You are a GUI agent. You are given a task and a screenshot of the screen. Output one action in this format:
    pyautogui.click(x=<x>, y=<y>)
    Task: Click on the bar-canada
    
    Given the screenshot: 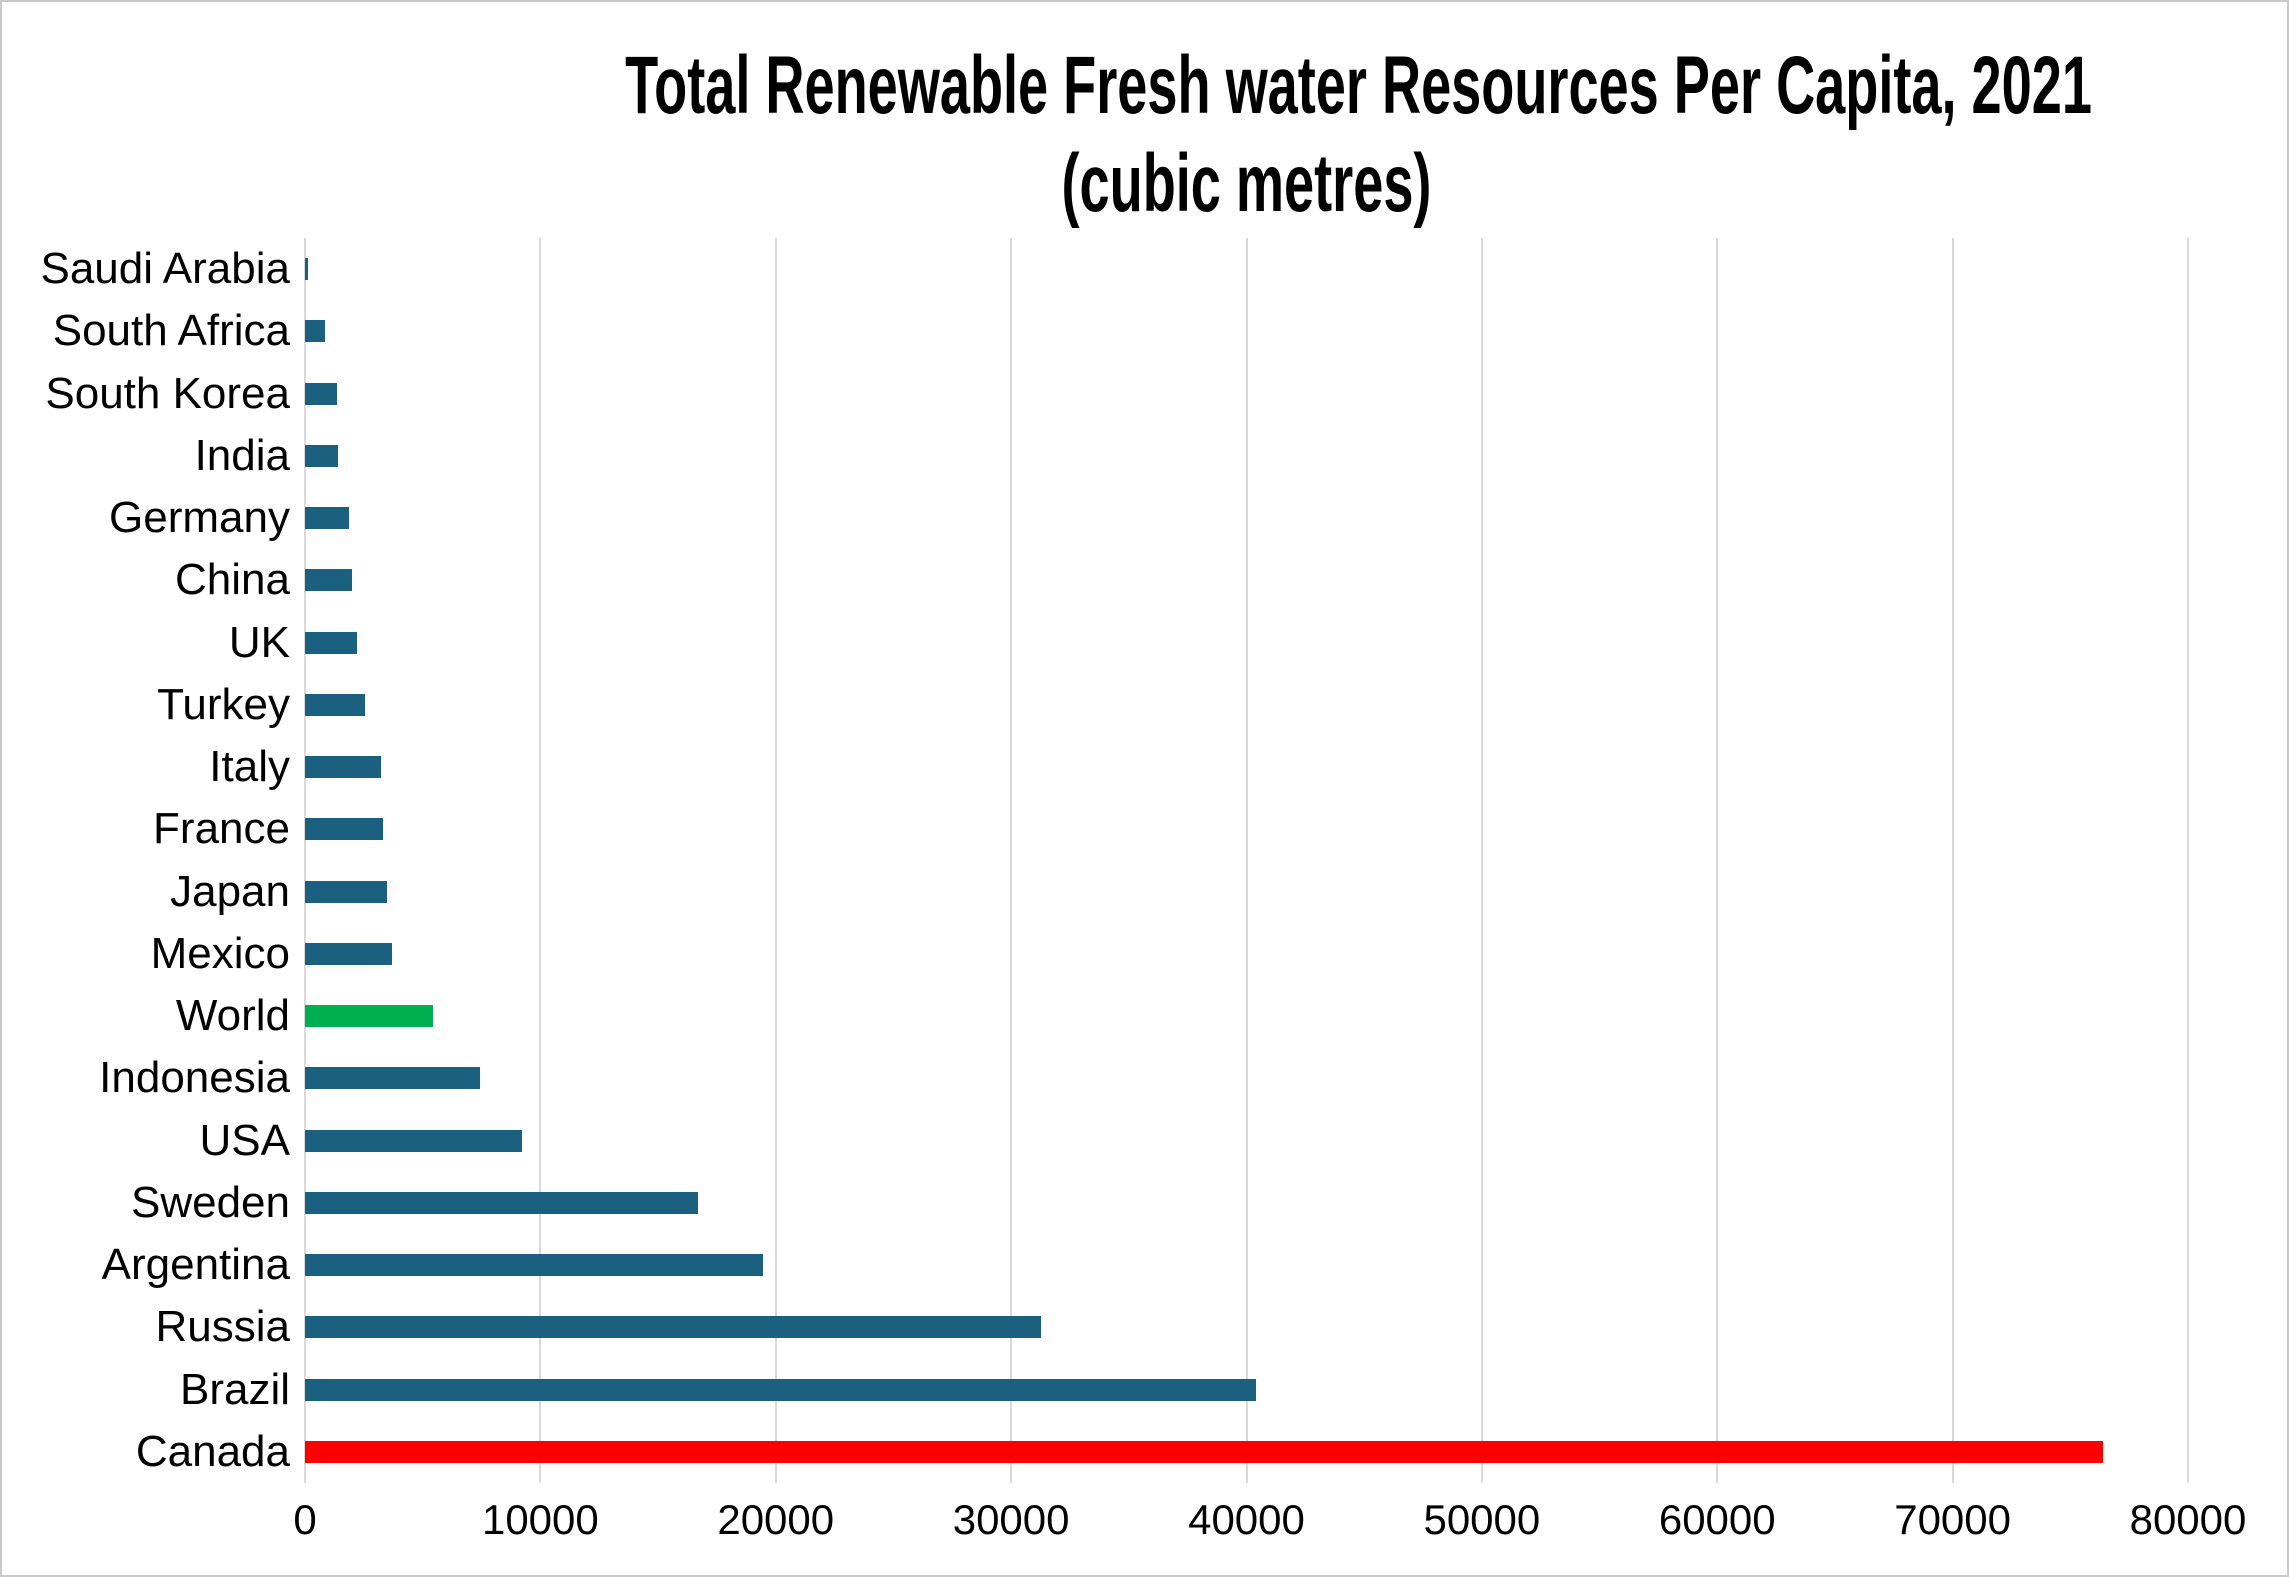 What is the action you would take?
    pyautogui.click(x=1204, y=1451)
    